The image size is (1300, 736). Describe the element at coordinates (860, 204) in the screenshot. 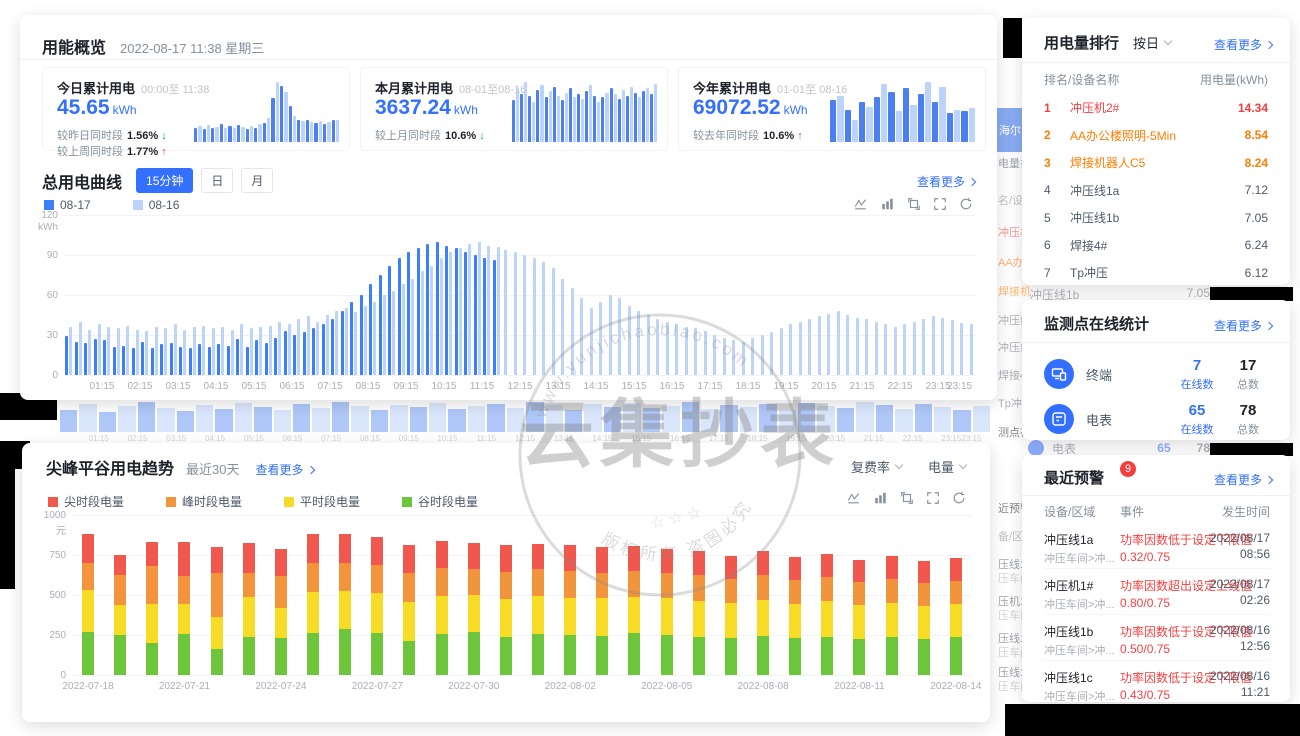

I see `line-chart-icon` at that location.